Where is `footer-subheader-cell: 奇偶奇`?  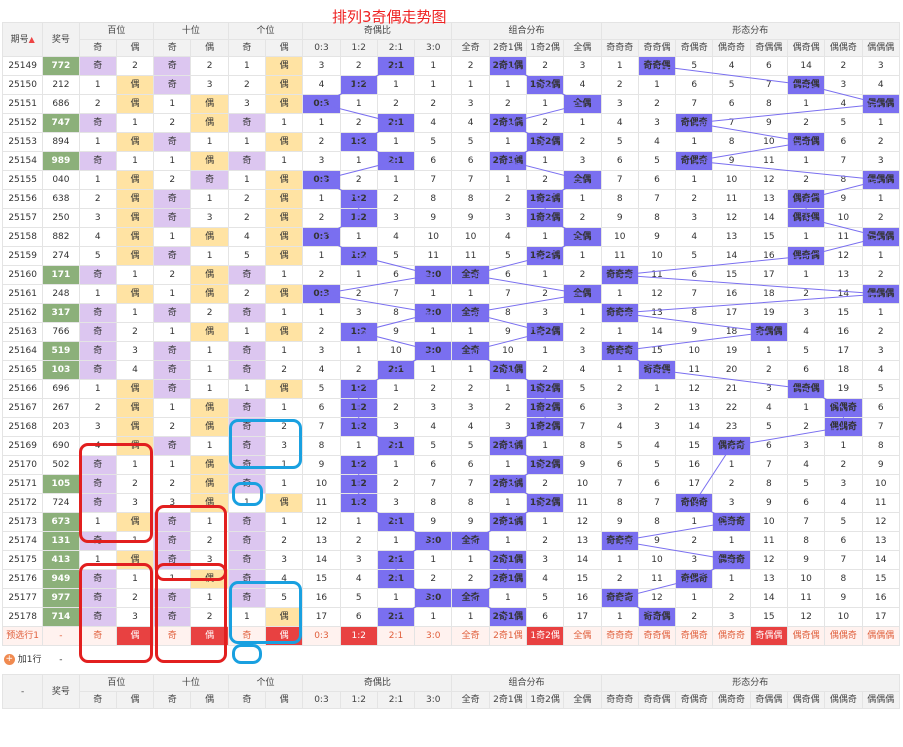 footer-subheader-cell: 奇偶奇 is located at coordinates (694, 700).